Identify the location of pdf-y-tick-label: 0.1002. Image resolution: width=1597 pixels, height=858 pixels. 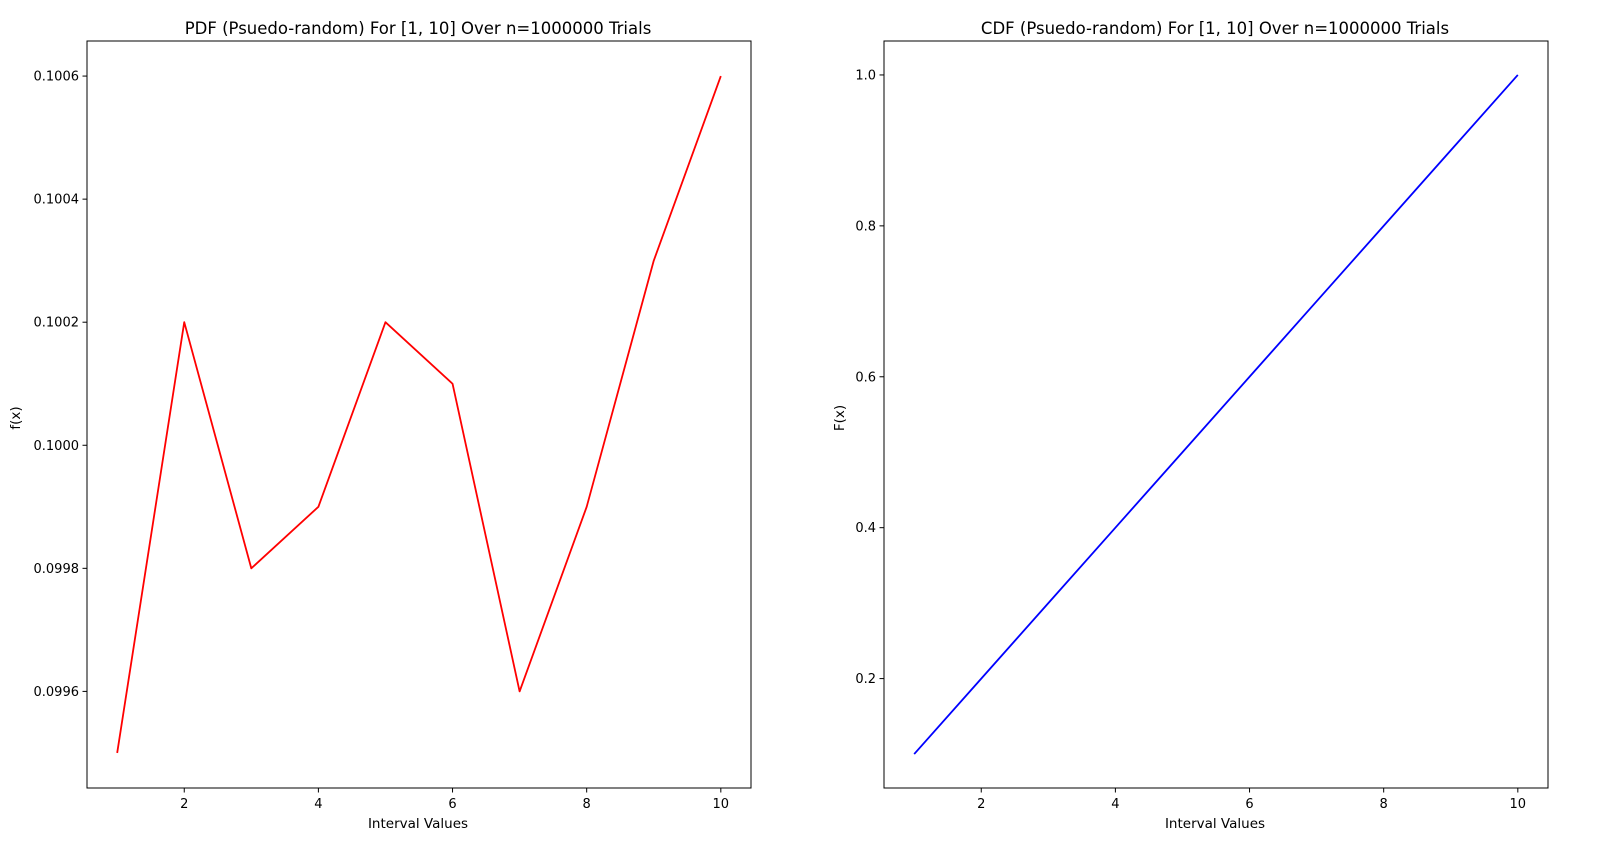
(57, 323).